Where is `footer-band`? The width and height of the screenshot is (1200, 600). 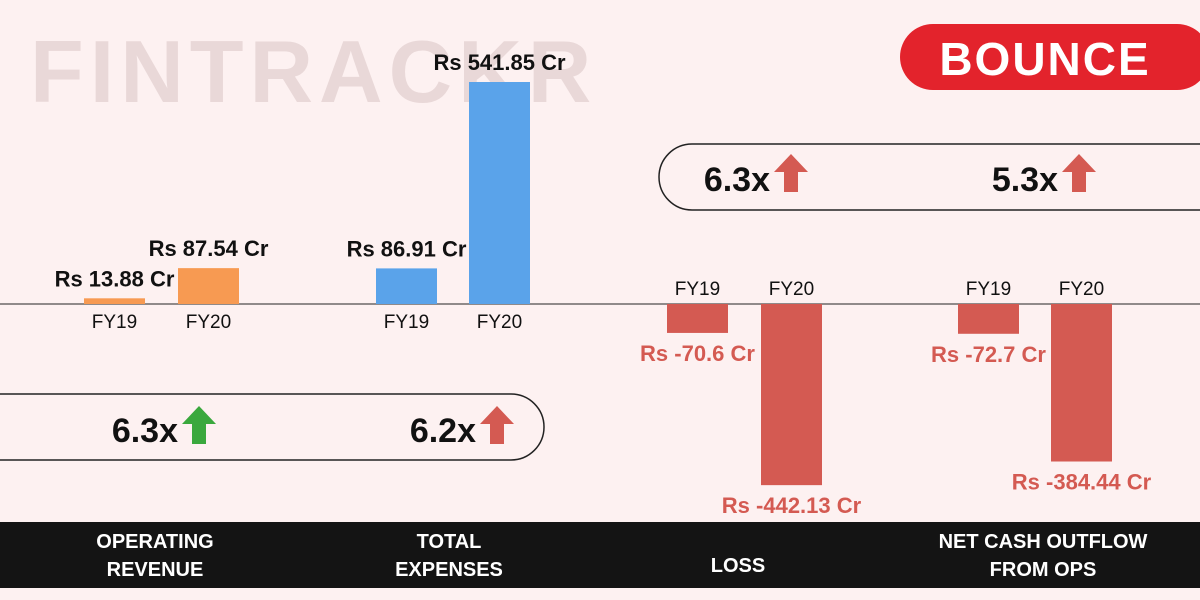
footer-band is located at coordinates (600, 555).